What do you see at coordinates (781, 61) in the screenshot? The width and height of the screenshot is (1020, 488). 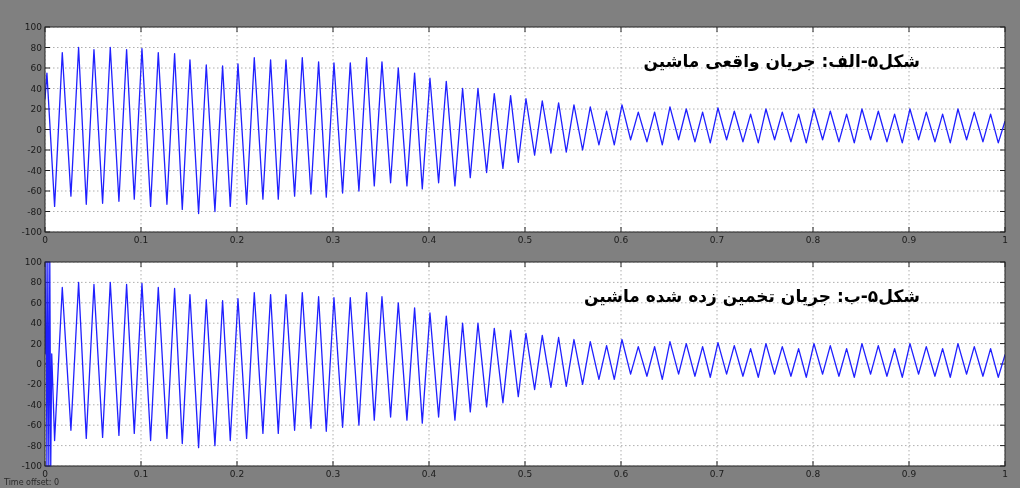 I see `text: شکل۵-الف: جریان واقعی ماشین` at bounding box center [781, 61].